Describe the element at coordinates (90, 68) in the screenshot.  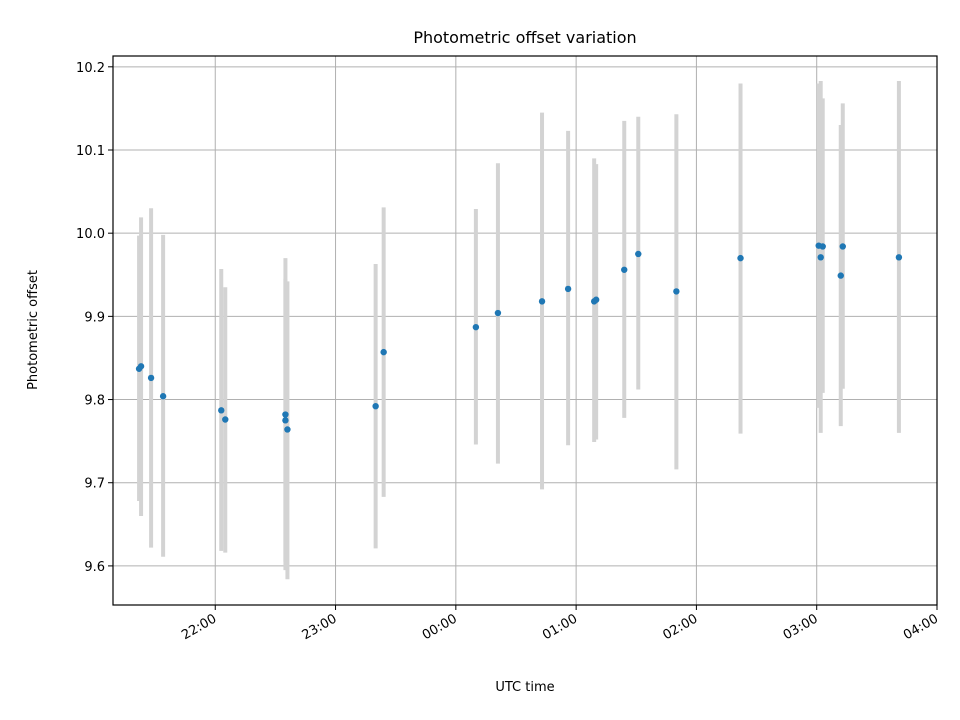
I see `y-tick-label: 10.2` at that location.